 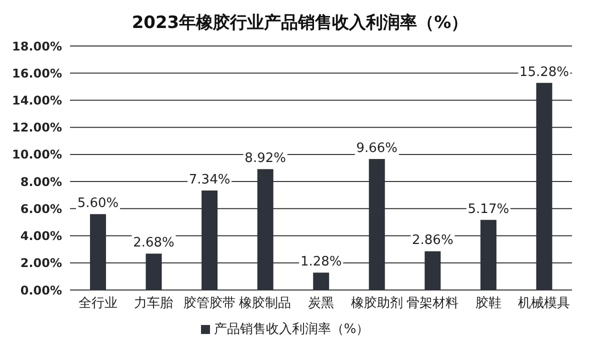 What do you see at coordinates (321, 304) in the screenshot?
I see `x-tick-label: 炭黑` at bounding box center [321, 304].